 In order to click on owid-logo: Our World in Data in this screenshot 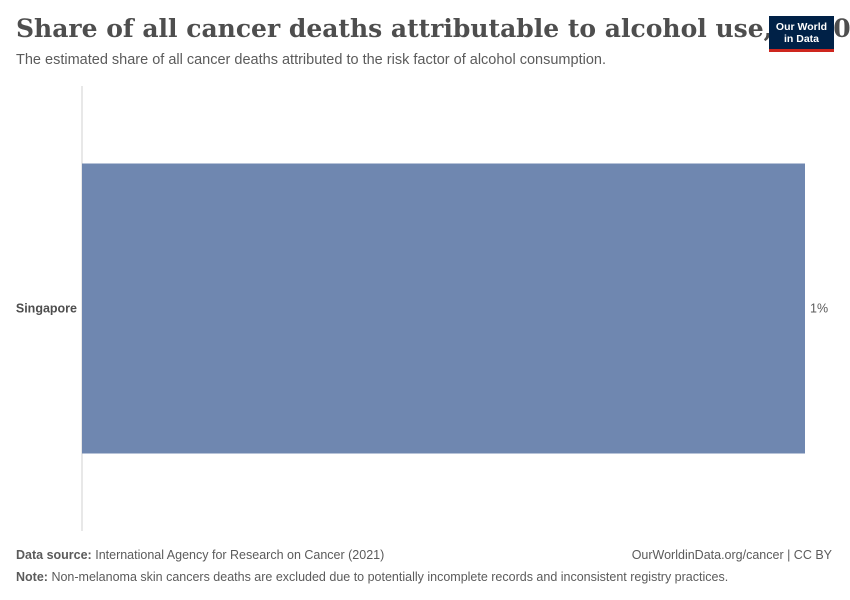, I will do `click(801, 34)`.